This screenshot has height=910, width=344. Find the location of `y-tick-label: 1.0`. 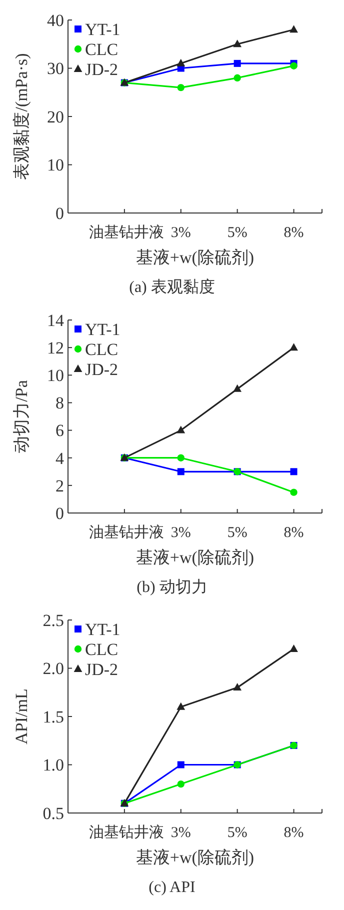

y-tick-label: 1.0 is located at coordinates (53, 765).